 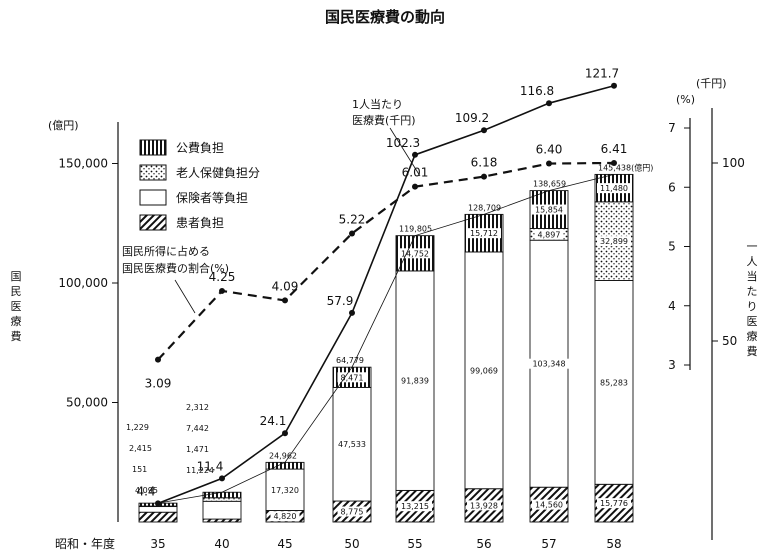 What do you see at coordinates (285, 286) in the screenshot?
I see `percent-point-label: 4.09` at bounding box center [285, 286].